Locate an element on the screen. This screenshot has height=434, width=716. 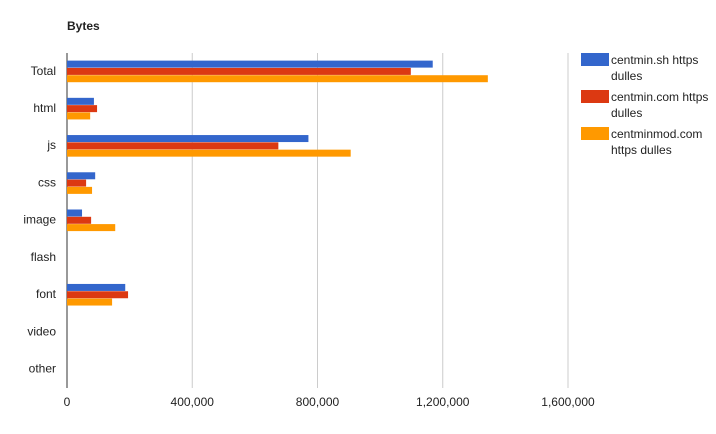
x-tick-label: 1,600,000 is located at coordinates (568, 402).